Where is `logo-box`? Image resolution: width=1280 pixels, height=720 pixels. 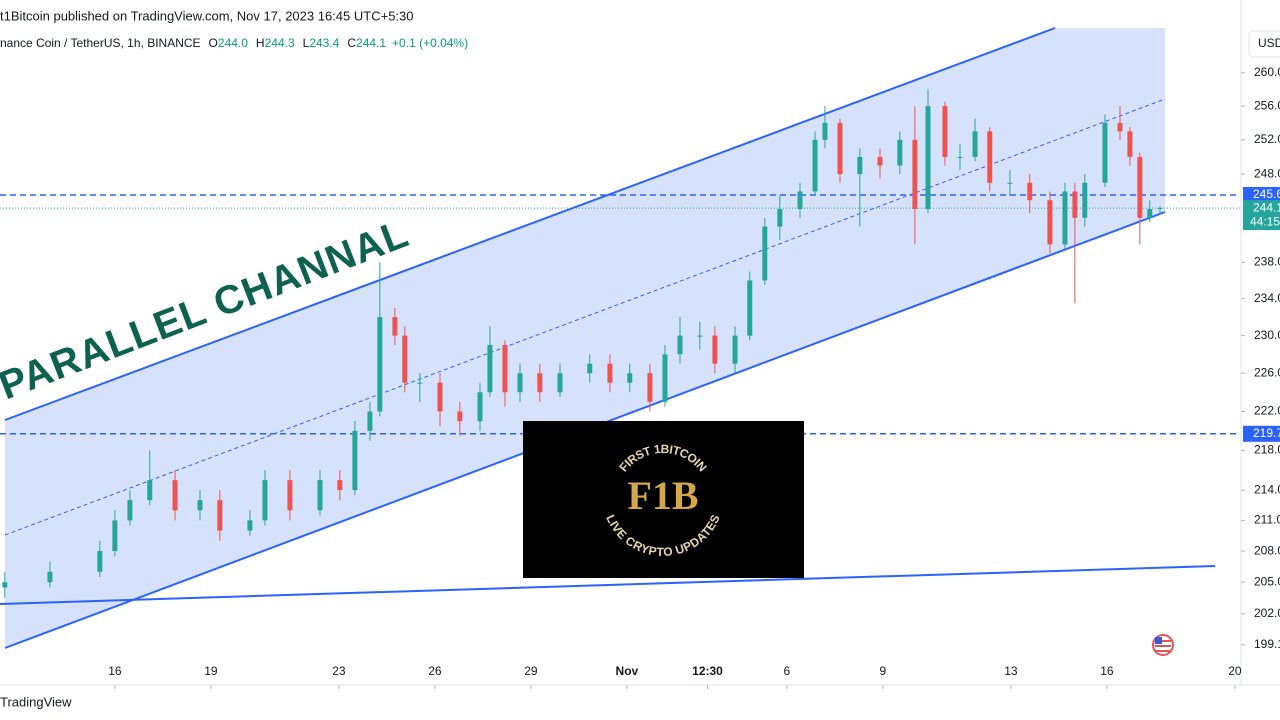
logo-box is located at coordinates (663, 499).